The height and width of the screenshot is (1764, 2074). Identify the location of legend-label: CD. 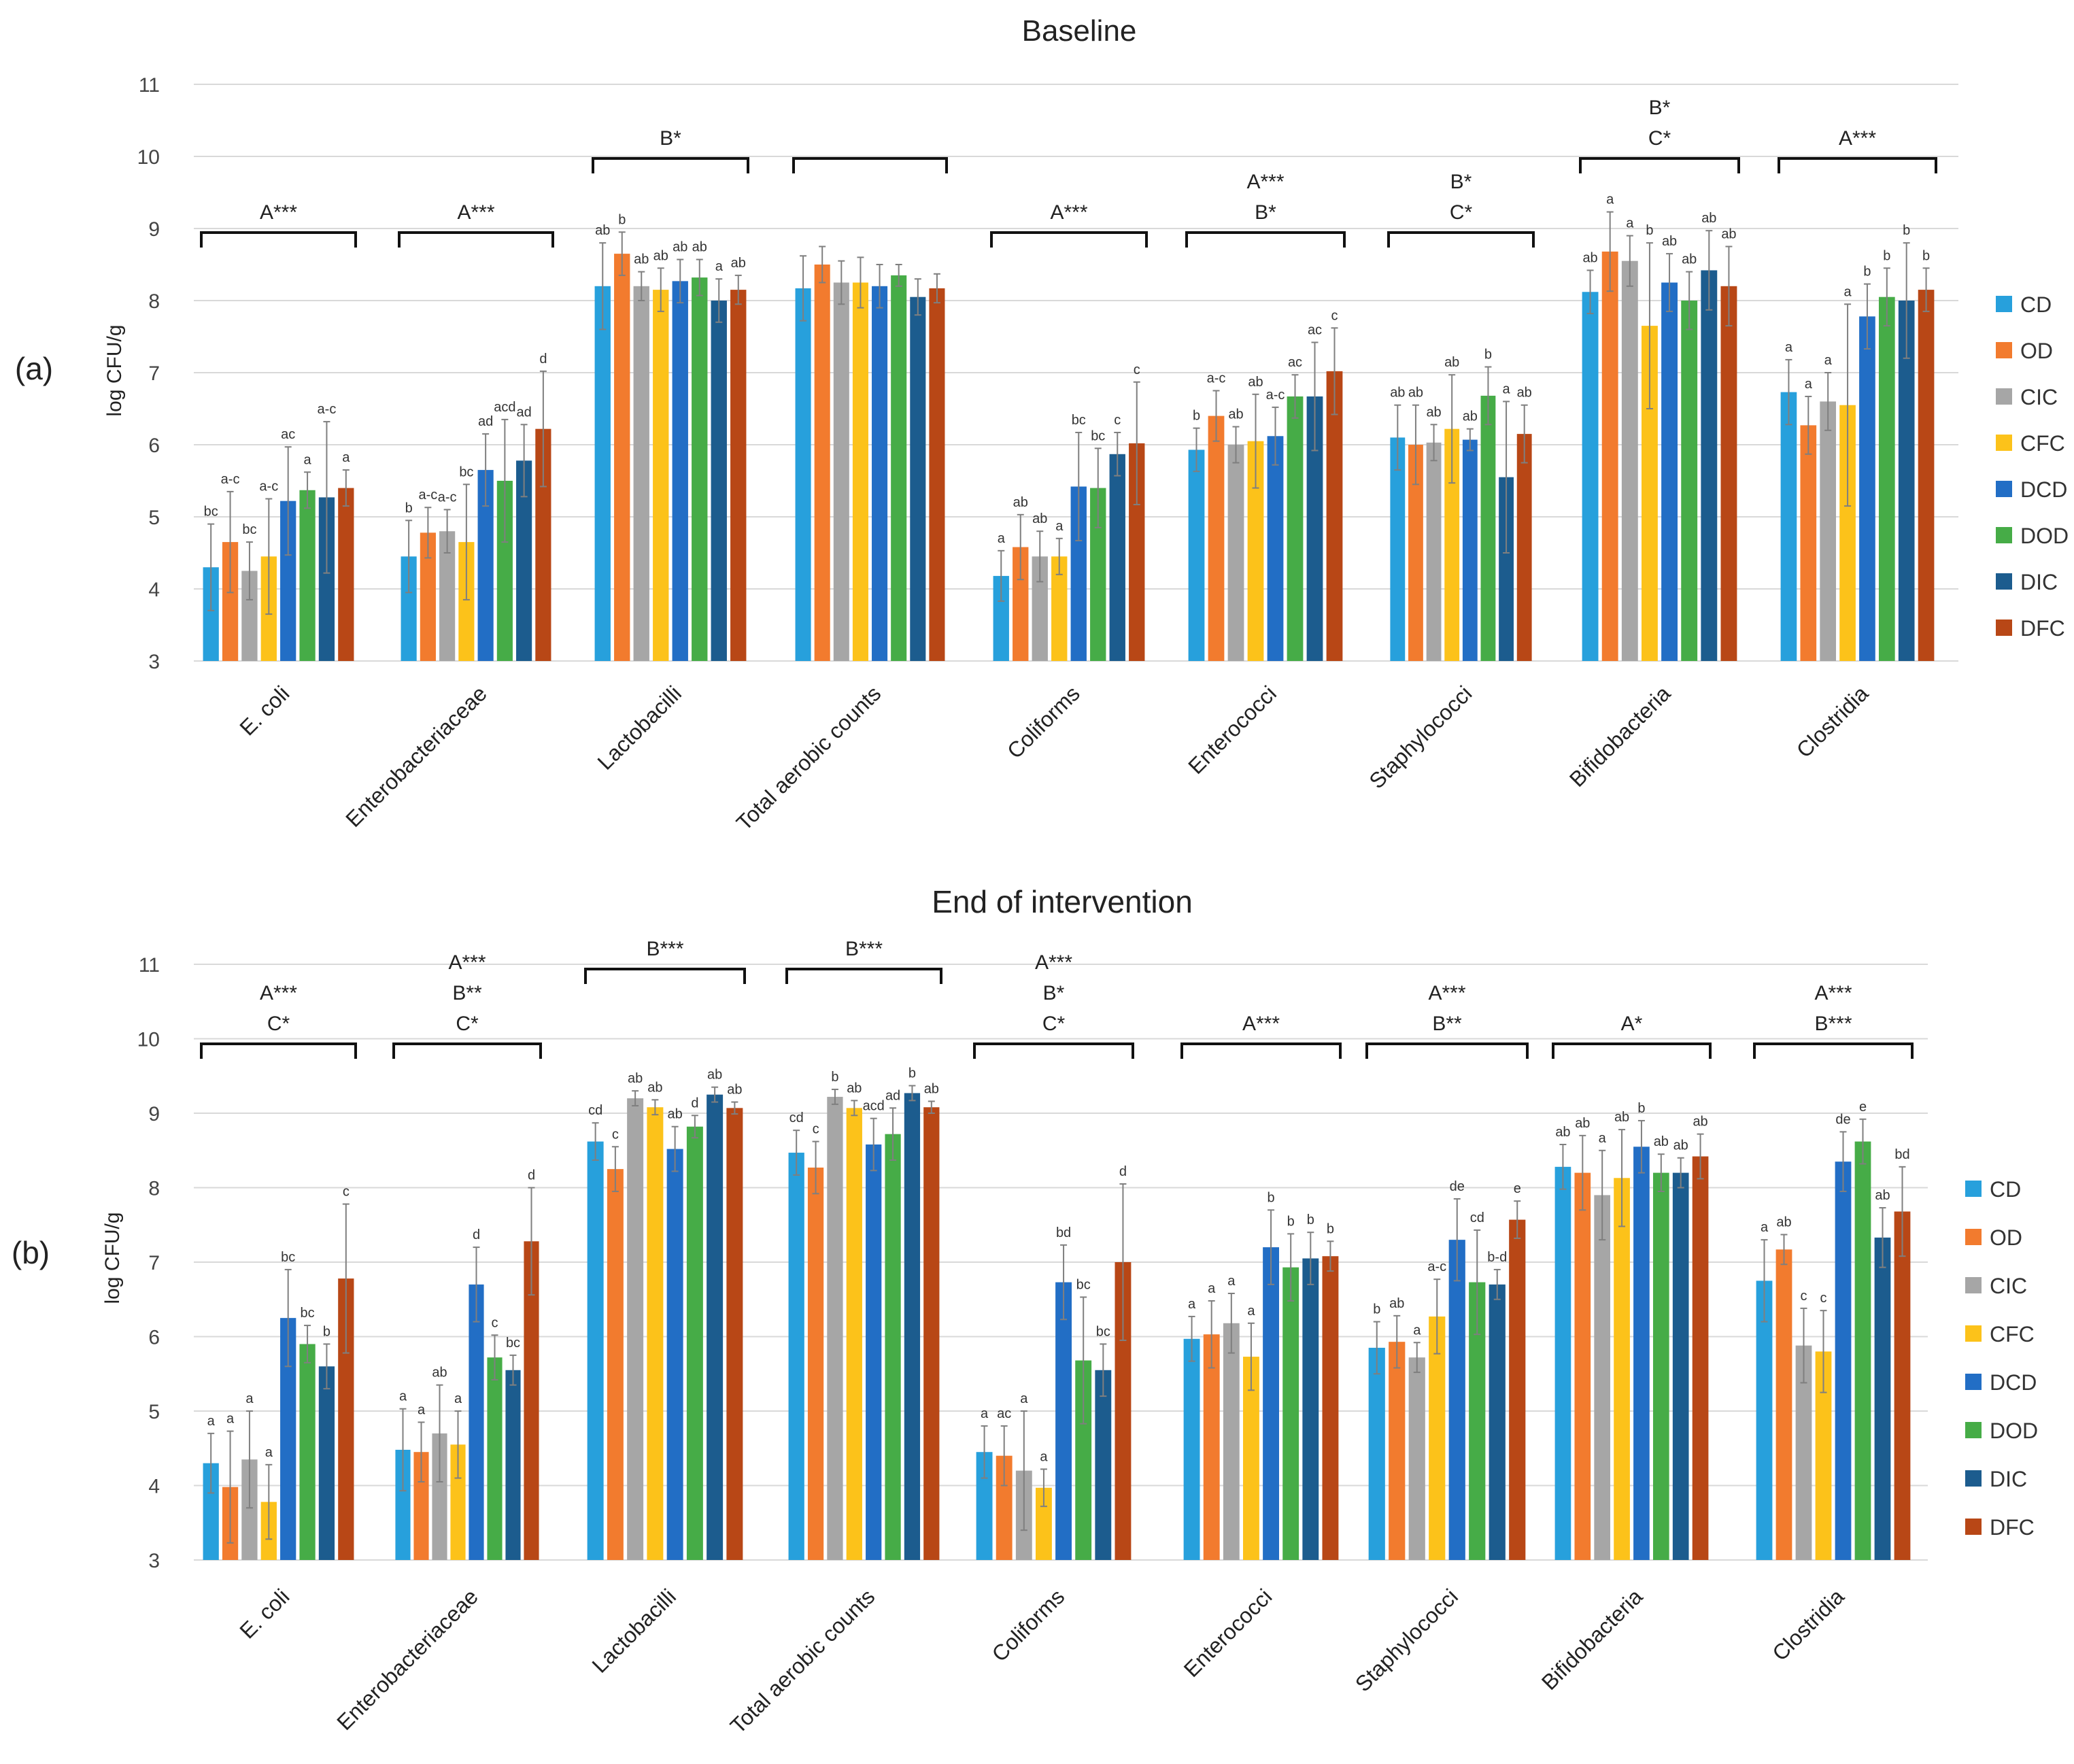
(2036, 304).